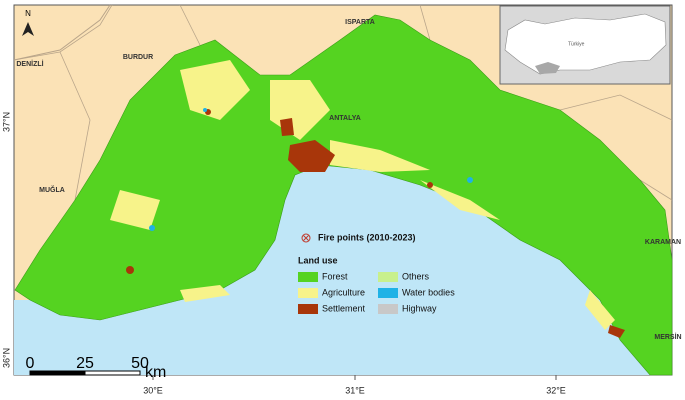  What do you see at coordinates (52, 189) in the screenshot?
I see `place-label: MUĞLA` at bounding box center [52, 189].